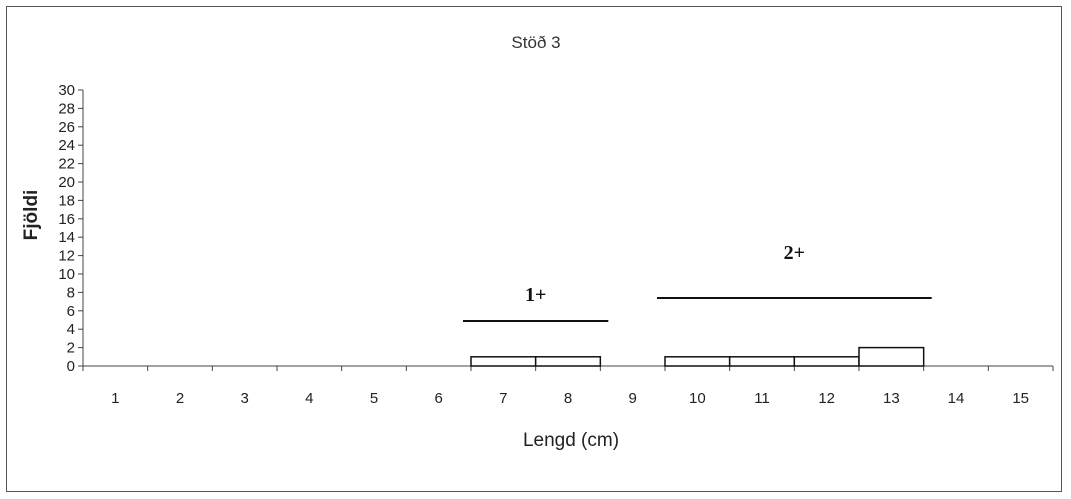 The image size is (1071, 499). What do you see at coordinates (697, 282) in the screenshot?
I see `age-group-annotations: 1+ 2+` at bounding box center [697, 282].